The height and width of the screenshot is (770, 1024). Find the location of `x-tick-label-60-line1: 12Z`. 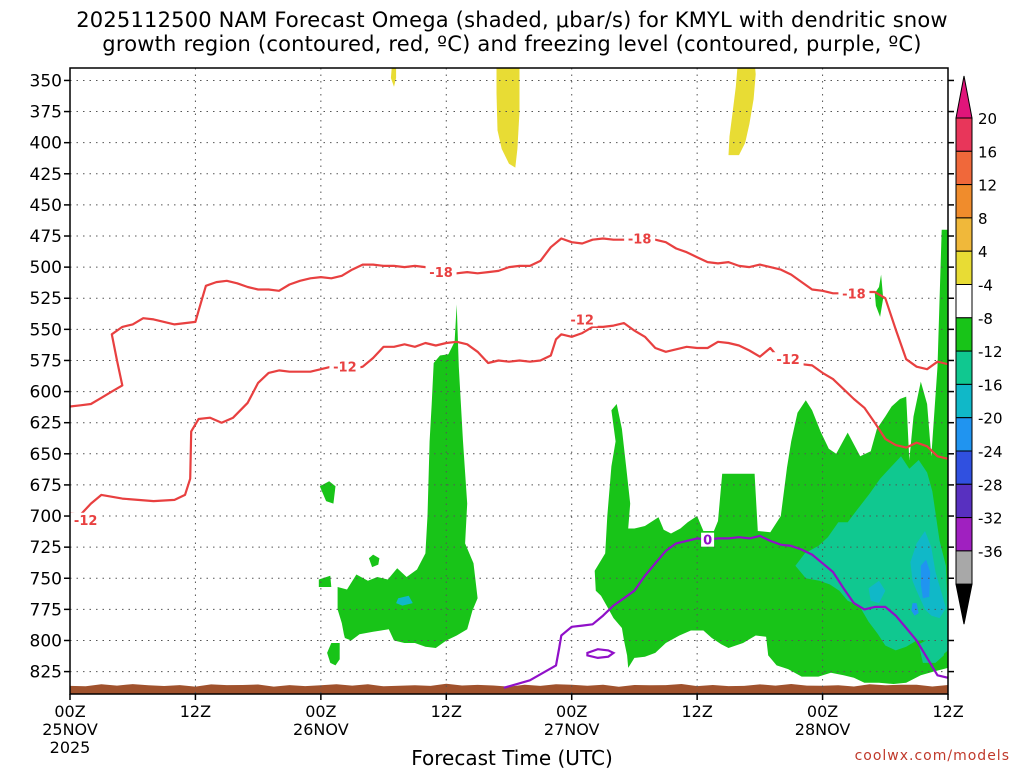

x-tick-label-60-line1: 12Z is located at coordinates (696, 711).